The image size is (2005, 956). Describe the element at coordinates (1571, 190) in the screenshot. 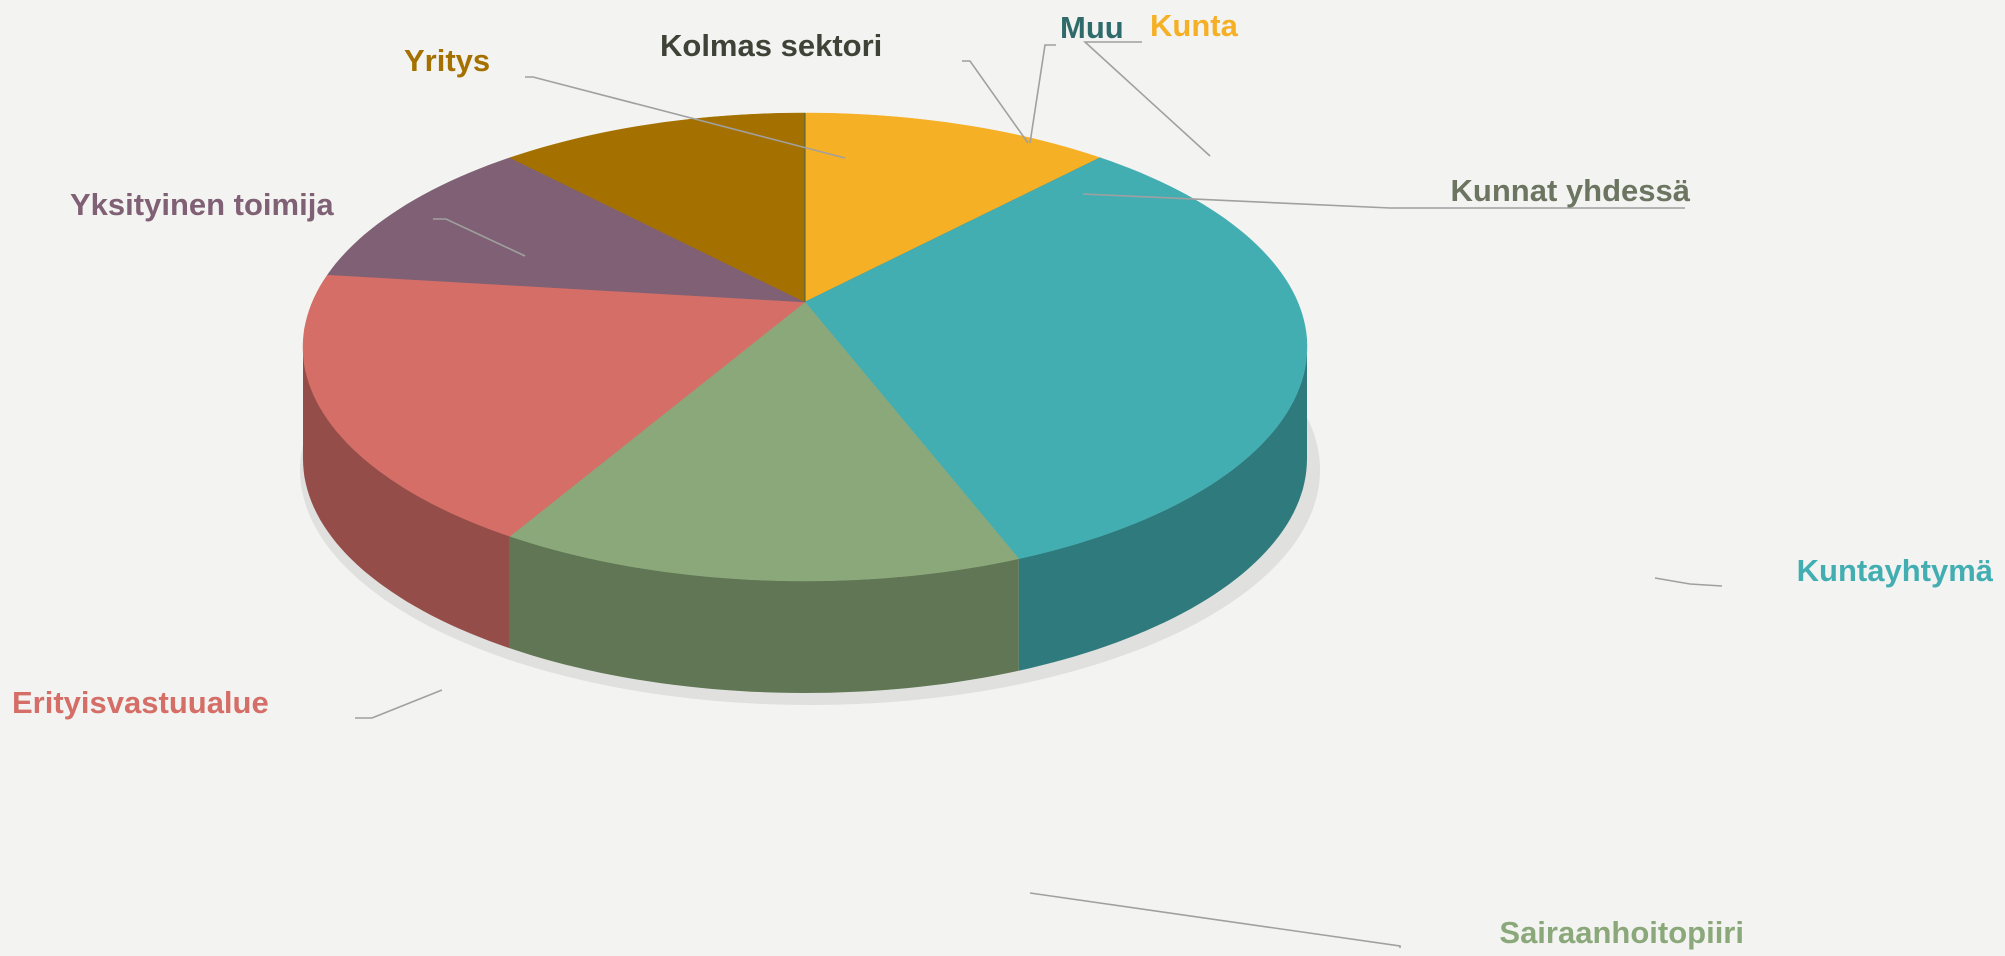

I see `slice-label: Kunnat yhdessä` at that location.